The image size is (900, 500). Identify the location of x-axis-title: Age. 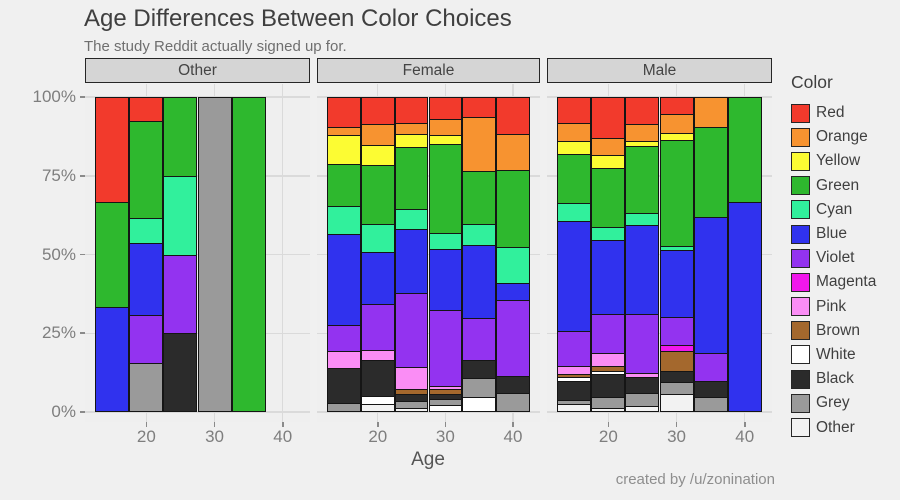
(428, 459).